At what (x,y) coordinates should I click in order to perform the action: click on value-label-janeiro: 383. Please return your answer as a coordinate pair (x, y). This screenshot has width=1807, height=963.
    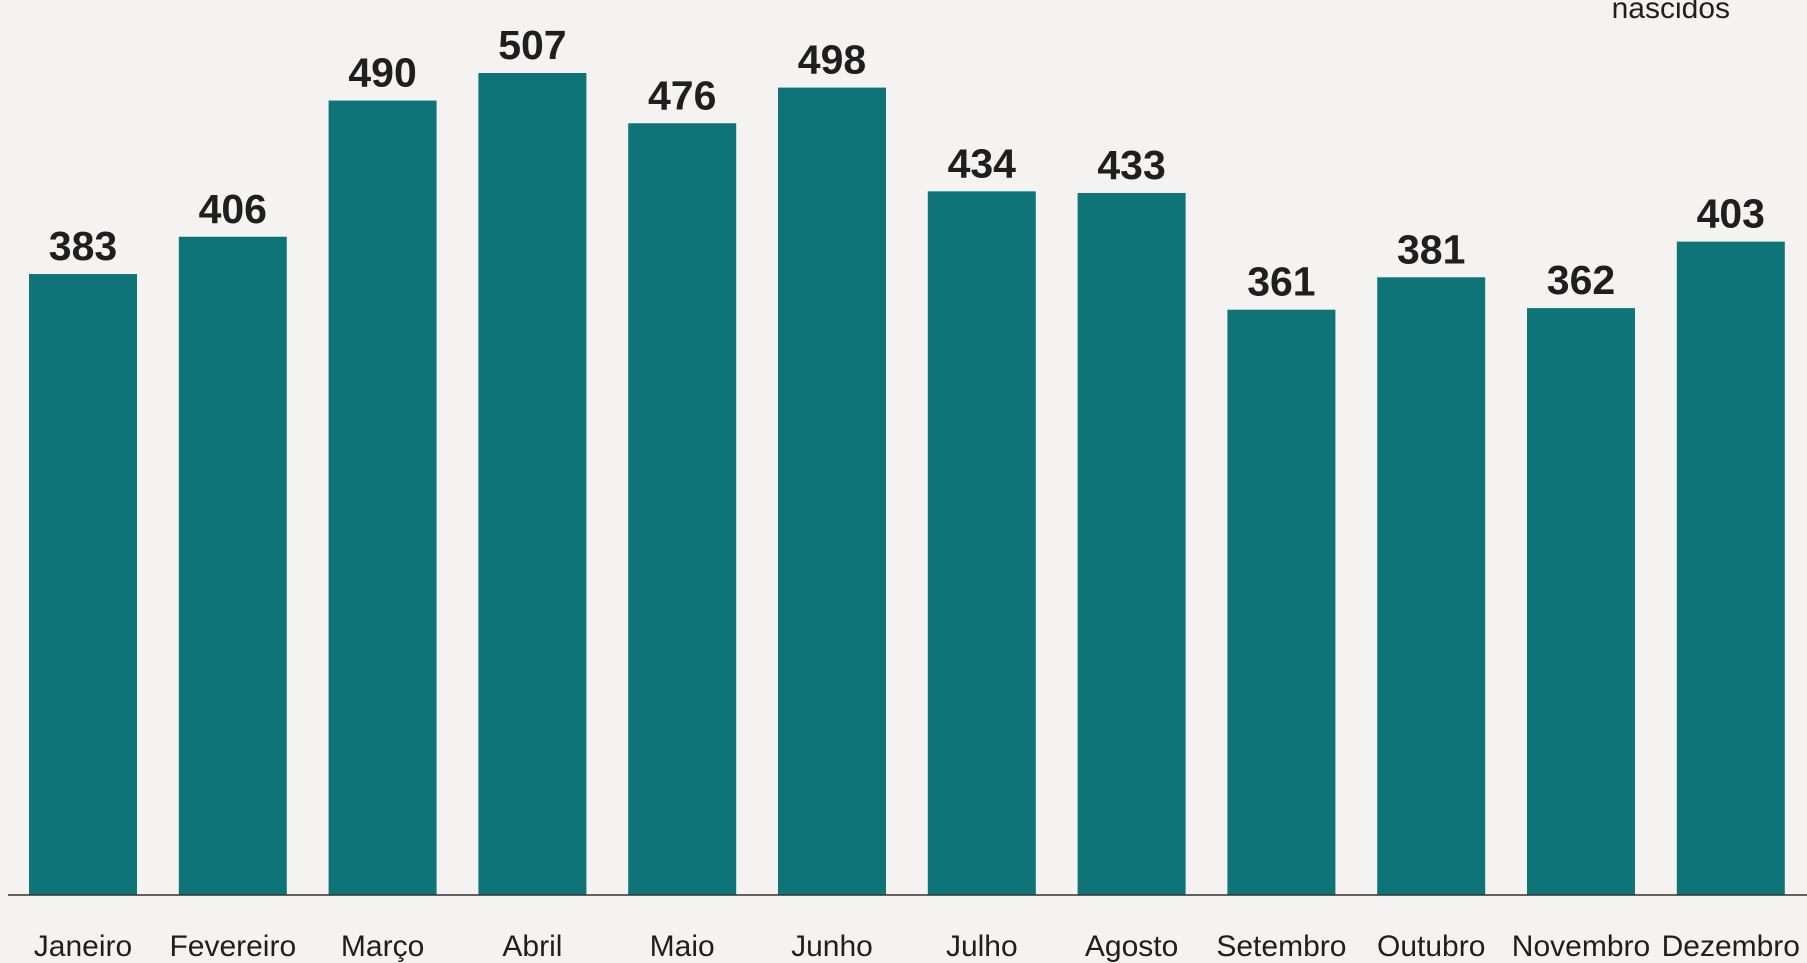
    Looking at the image, I should click on (83, 246).